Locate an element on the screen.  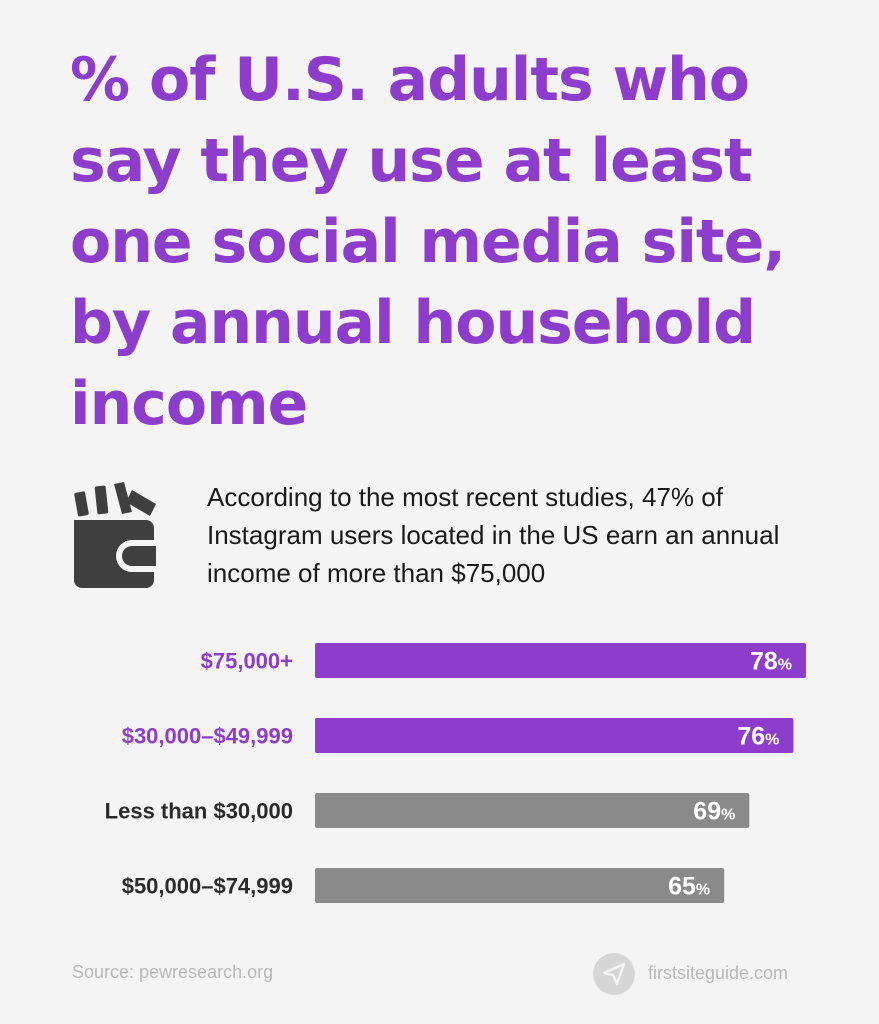
category-label: $30,000–$49,999 is located at coordinates (207, 736).